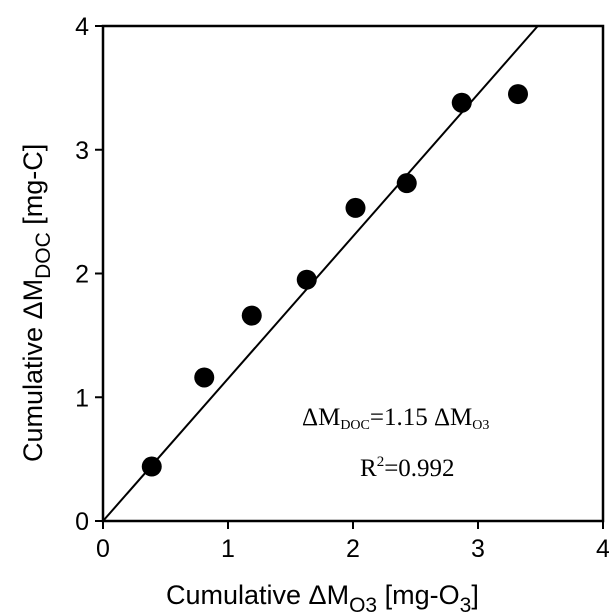  What do you see at coordinates (82, 522) in the screenshot?
I see `y-tick-label: 0` at bounding box center [82, 522].